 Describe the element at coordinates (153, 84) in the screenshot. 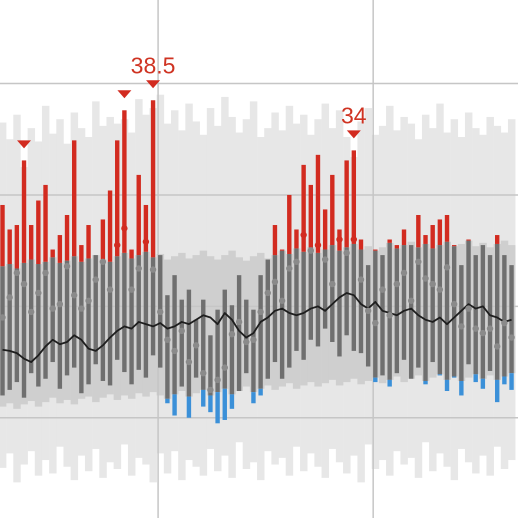

I see `record-marker` at that location.